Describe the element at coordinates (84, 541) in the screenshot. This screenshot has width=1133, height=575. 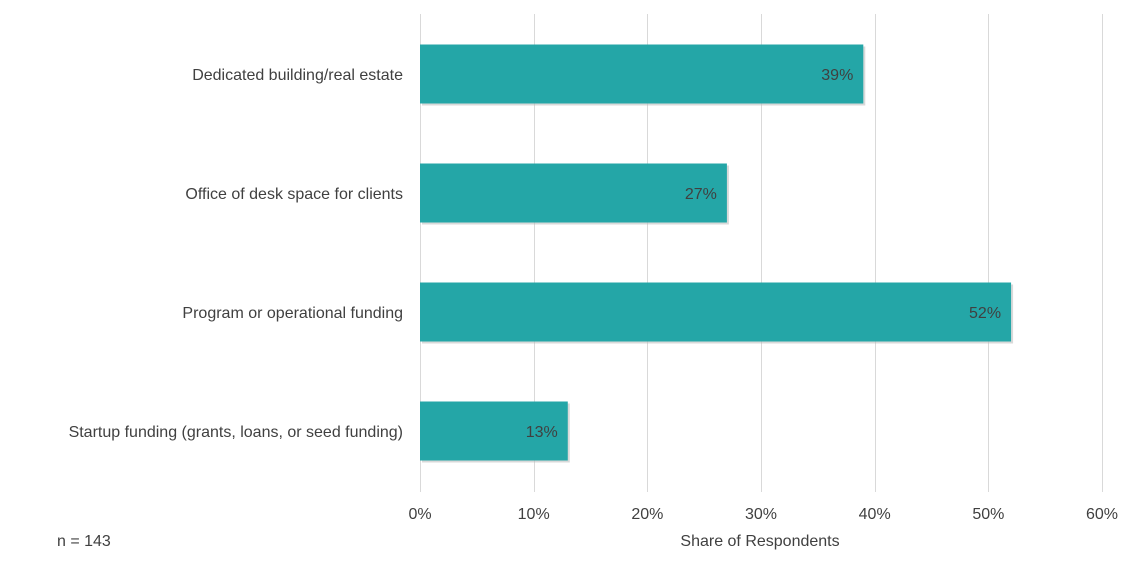
I see `sample-size-note: n = 143` at that location.